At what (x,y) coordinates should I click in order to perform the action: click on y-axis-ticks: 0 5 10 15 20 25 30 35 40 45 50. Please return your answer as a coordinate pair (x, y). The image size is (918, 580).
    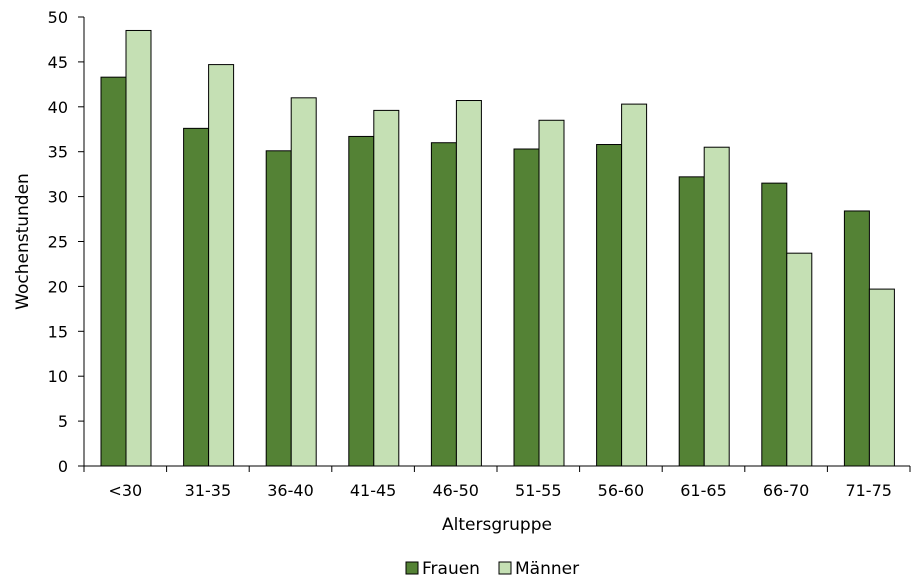
    Looking at the image, I should click on (66, 242).